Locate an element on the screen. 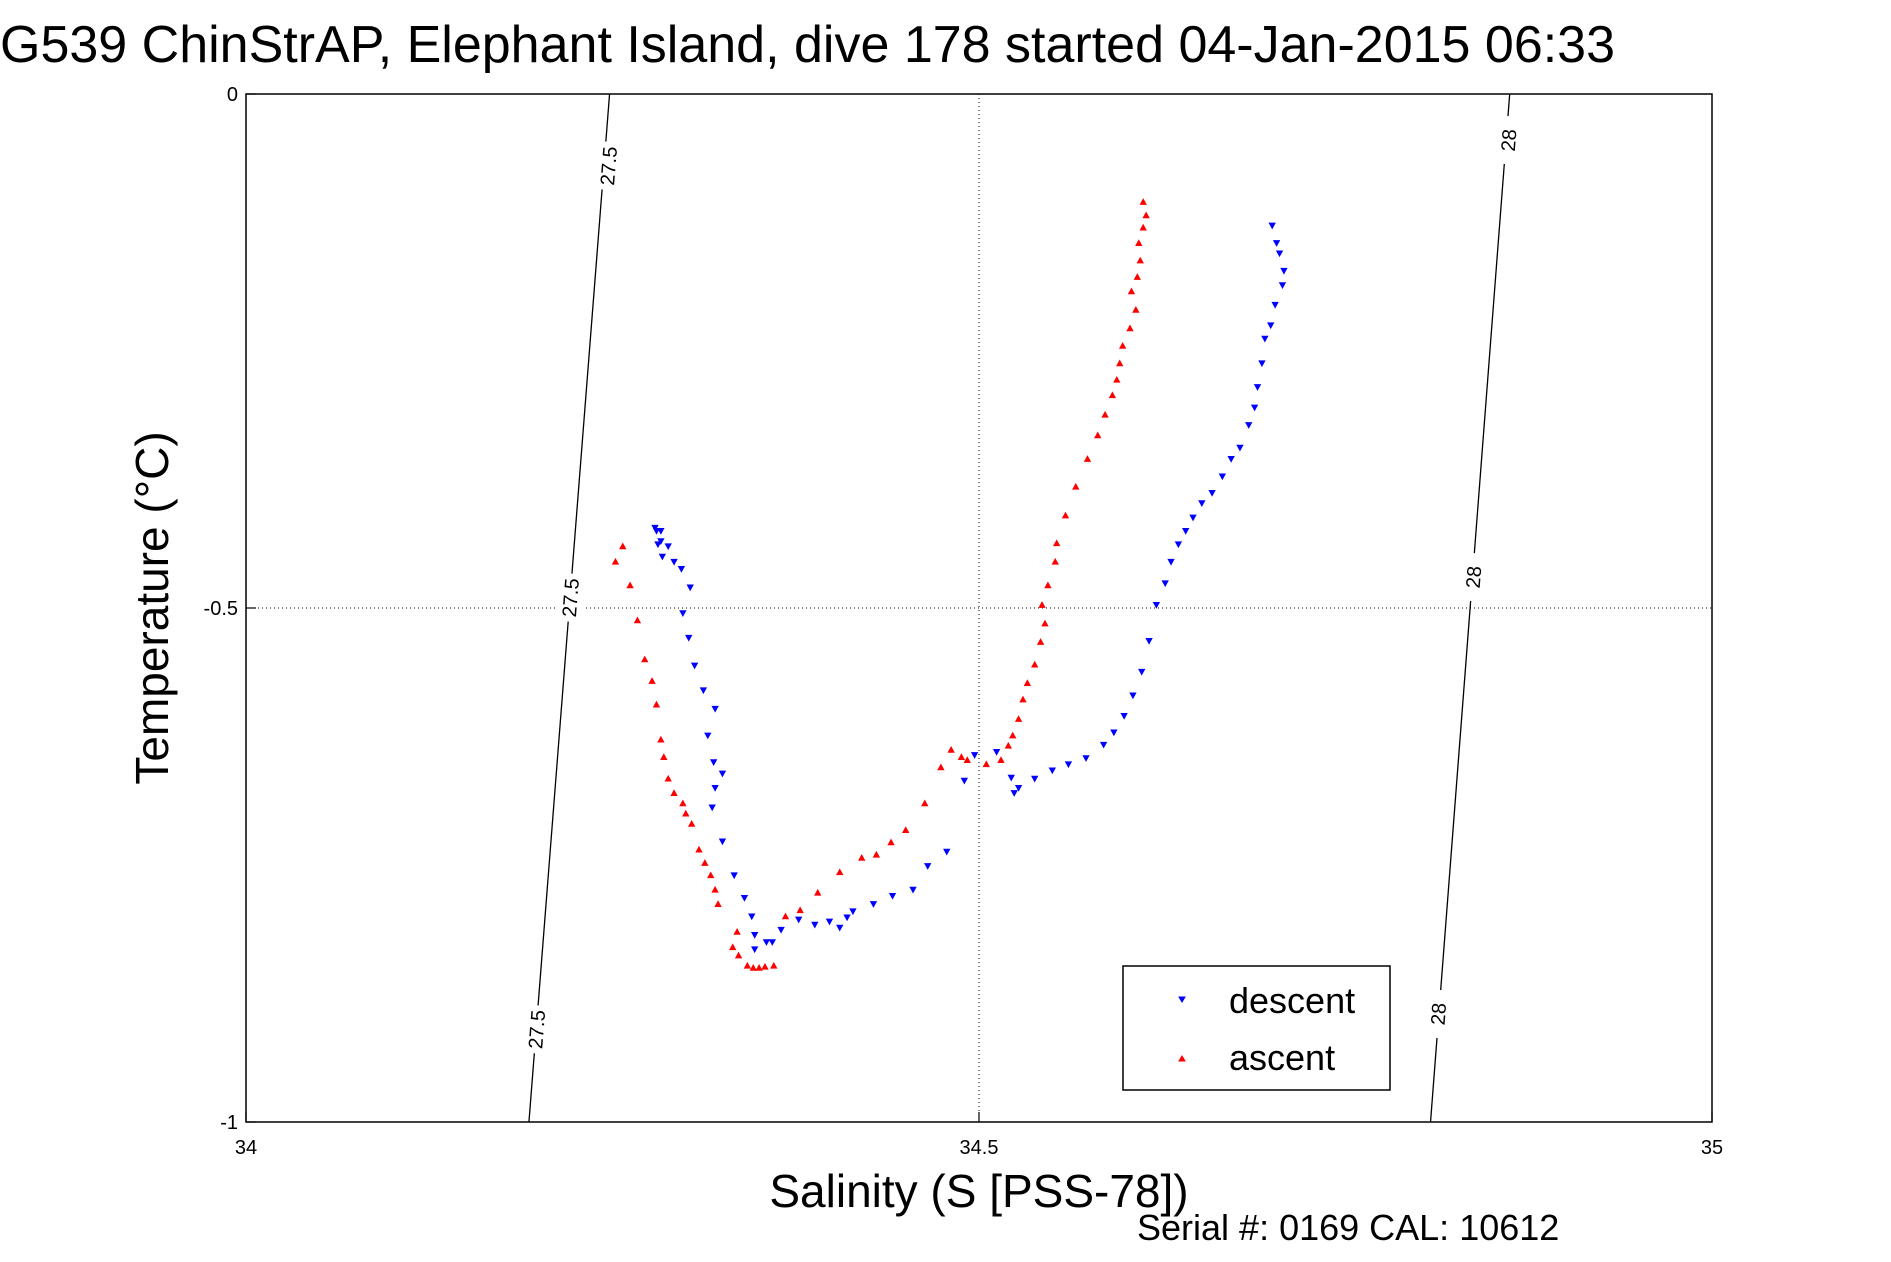 The image size is (1891, 1262). contour-label: 28 is located at coordinates (1475, 577).